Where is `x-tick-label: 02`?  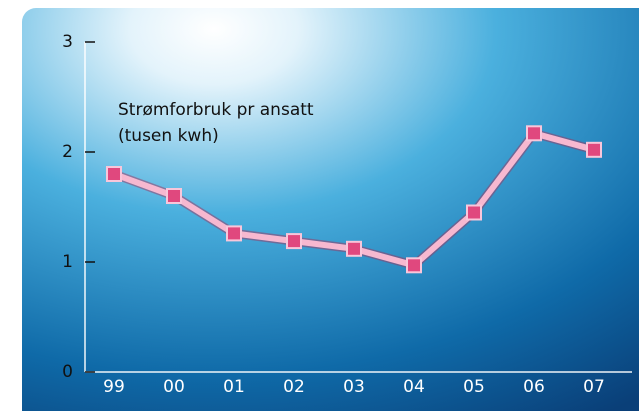 x-tick-label: 02 is located at coordinates (294, 387).